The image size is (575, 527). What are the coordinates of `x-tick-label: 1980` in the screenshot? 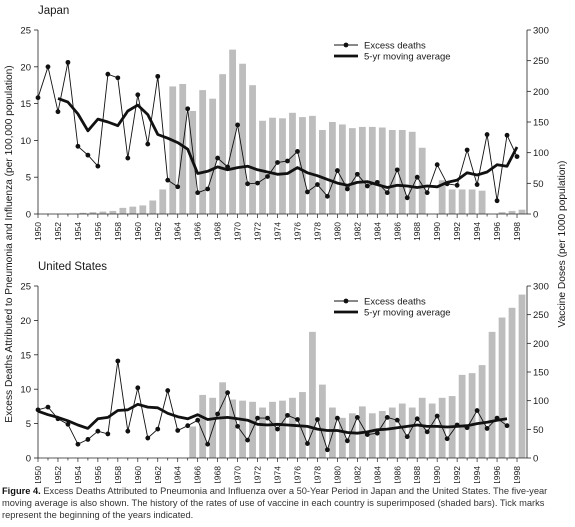 It's located at (337, 474).